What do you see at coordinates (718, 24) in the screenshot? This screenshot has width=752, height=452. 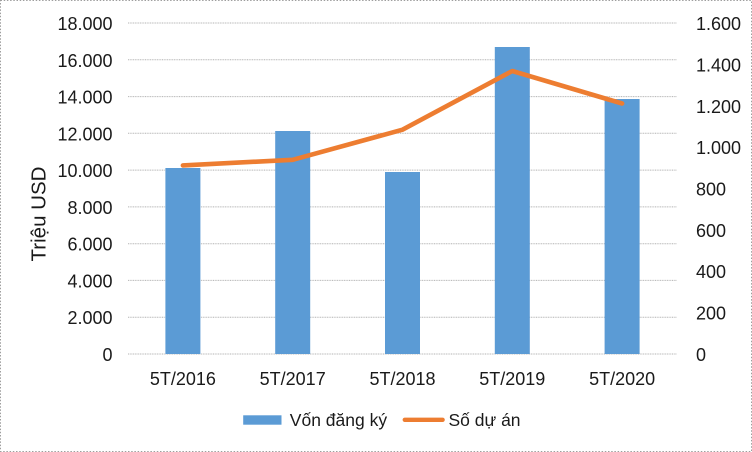 I see `svg-text: 1.600` at bounding box center [718, 24].